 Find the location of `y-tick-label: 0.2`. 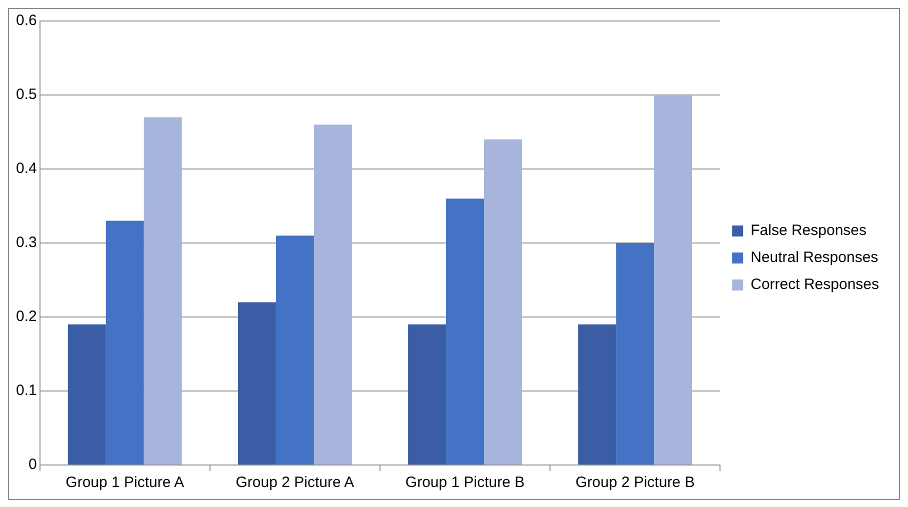

y-tick-label: 0.2 is located at coordinates (26, 317).